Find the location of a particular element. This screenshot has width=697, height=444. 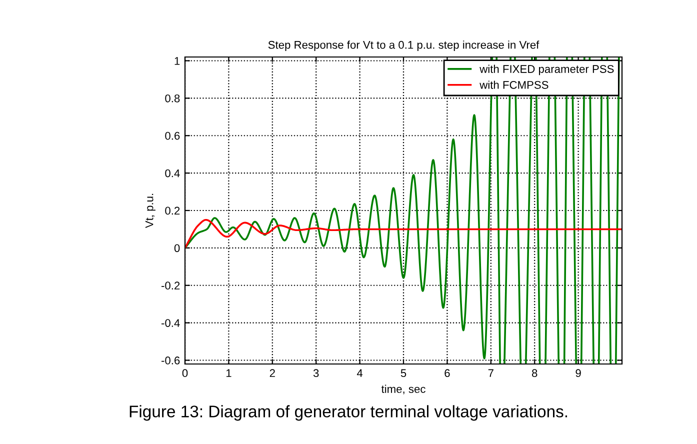

y-tick-label: 0.6 is located at coordinates (172, 136).